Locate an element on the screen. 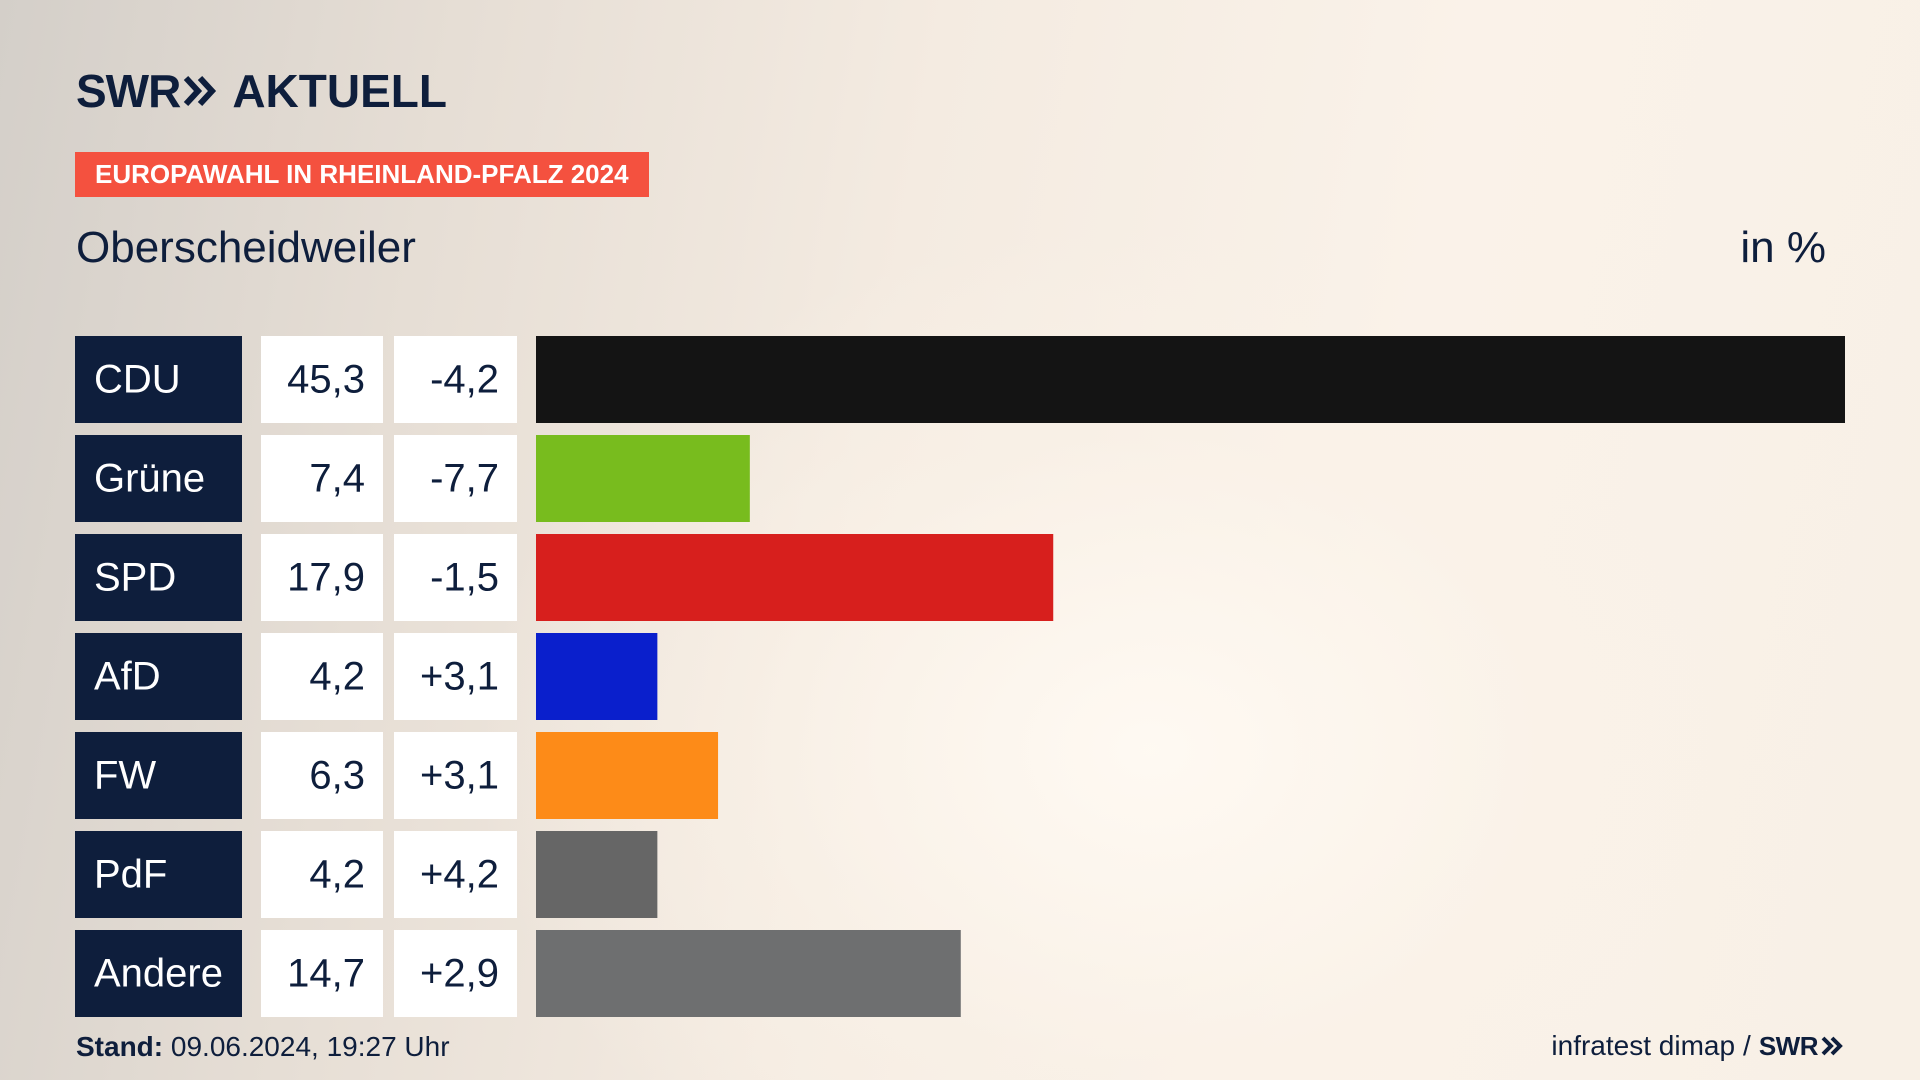 The width and height of the screenshot is (1920, 1080). timestamp-value: 09.06.2024, 19:27 Uhr is located at coordinates (306, 1046).